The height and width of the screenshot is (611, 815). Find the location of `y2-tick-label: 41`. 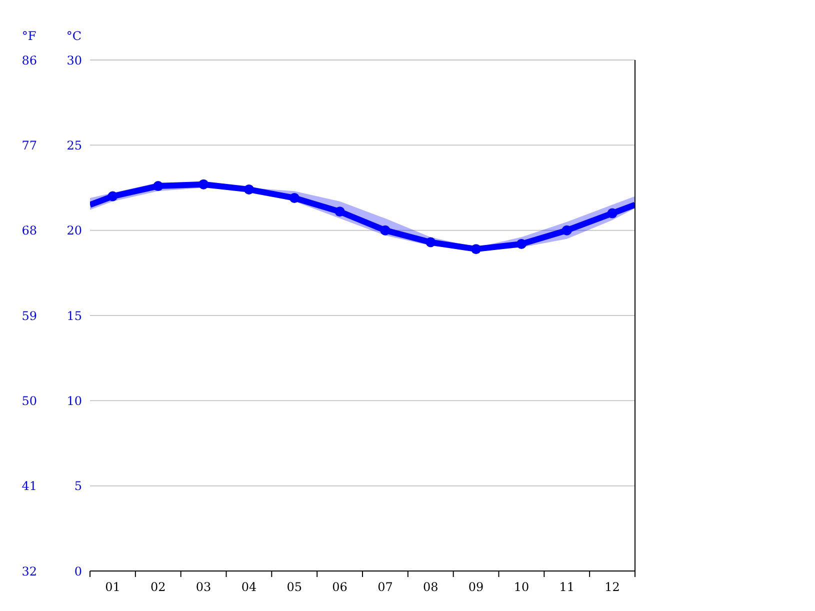

y2-tick-label: 41 is located at coordinates (29, 486).